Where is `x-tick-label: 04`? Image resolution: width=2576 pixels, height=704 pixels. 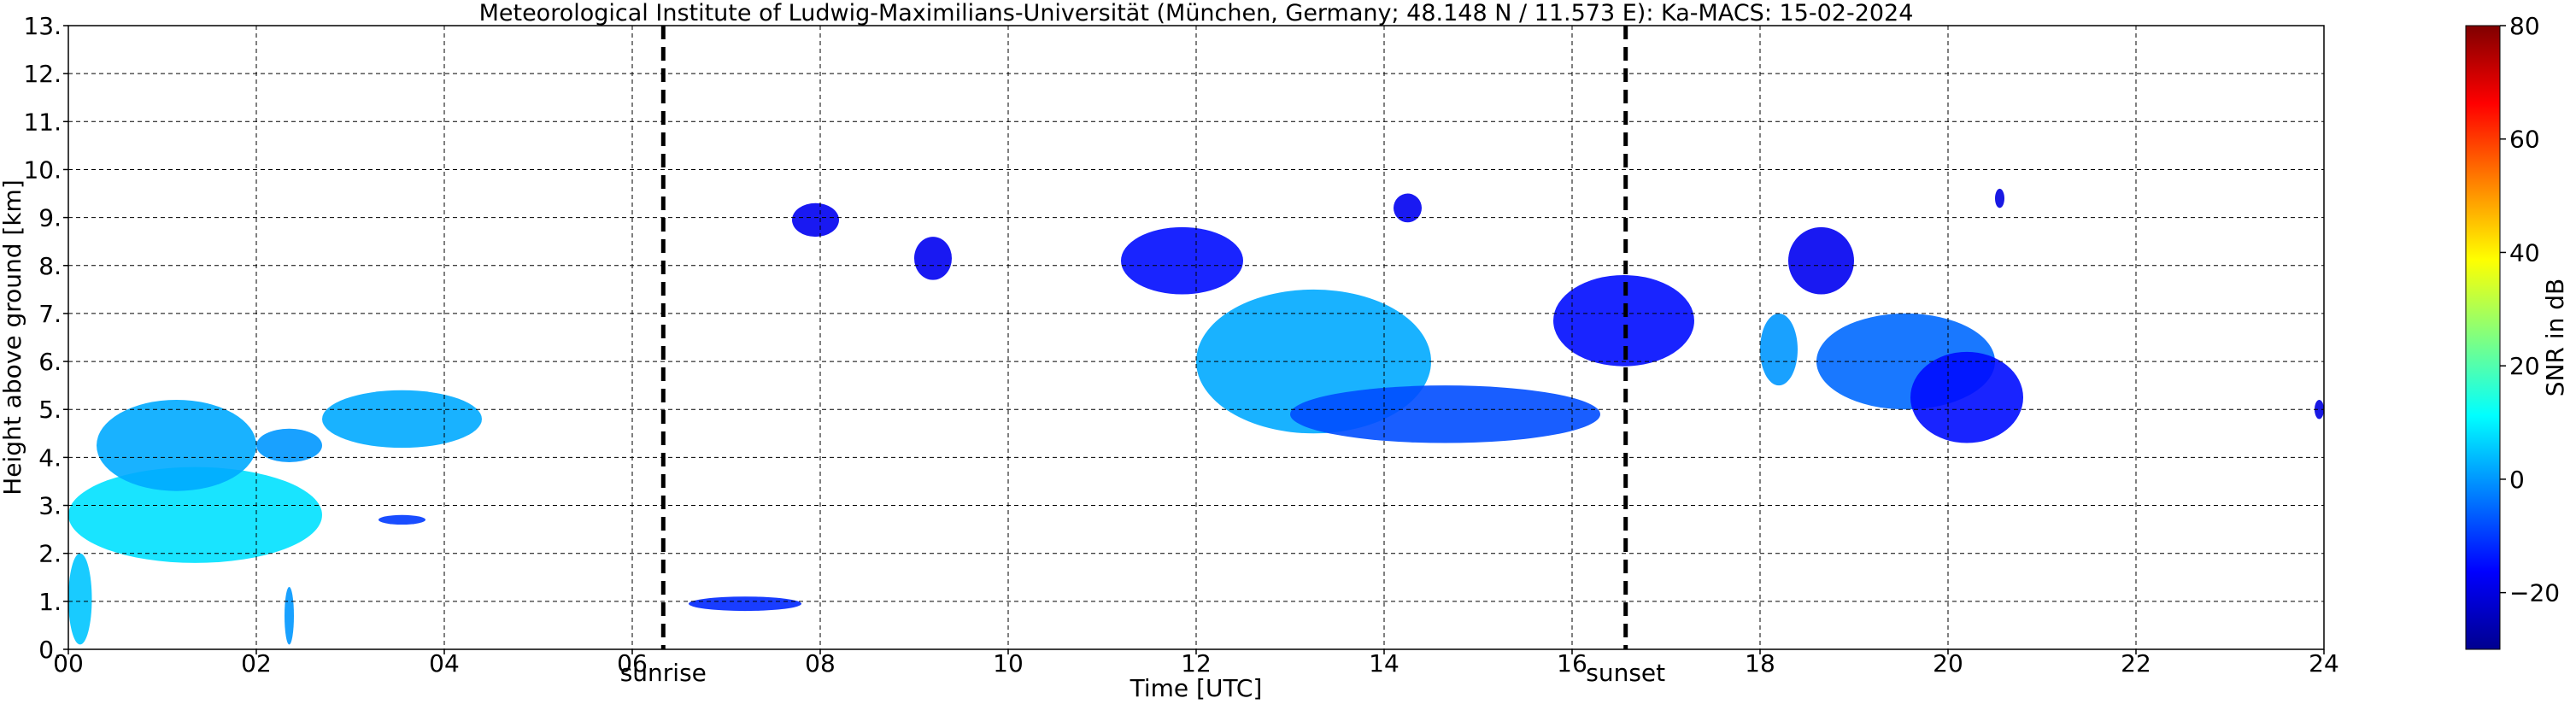
x-tick-label: 04 is located at coordinates (445, 663).